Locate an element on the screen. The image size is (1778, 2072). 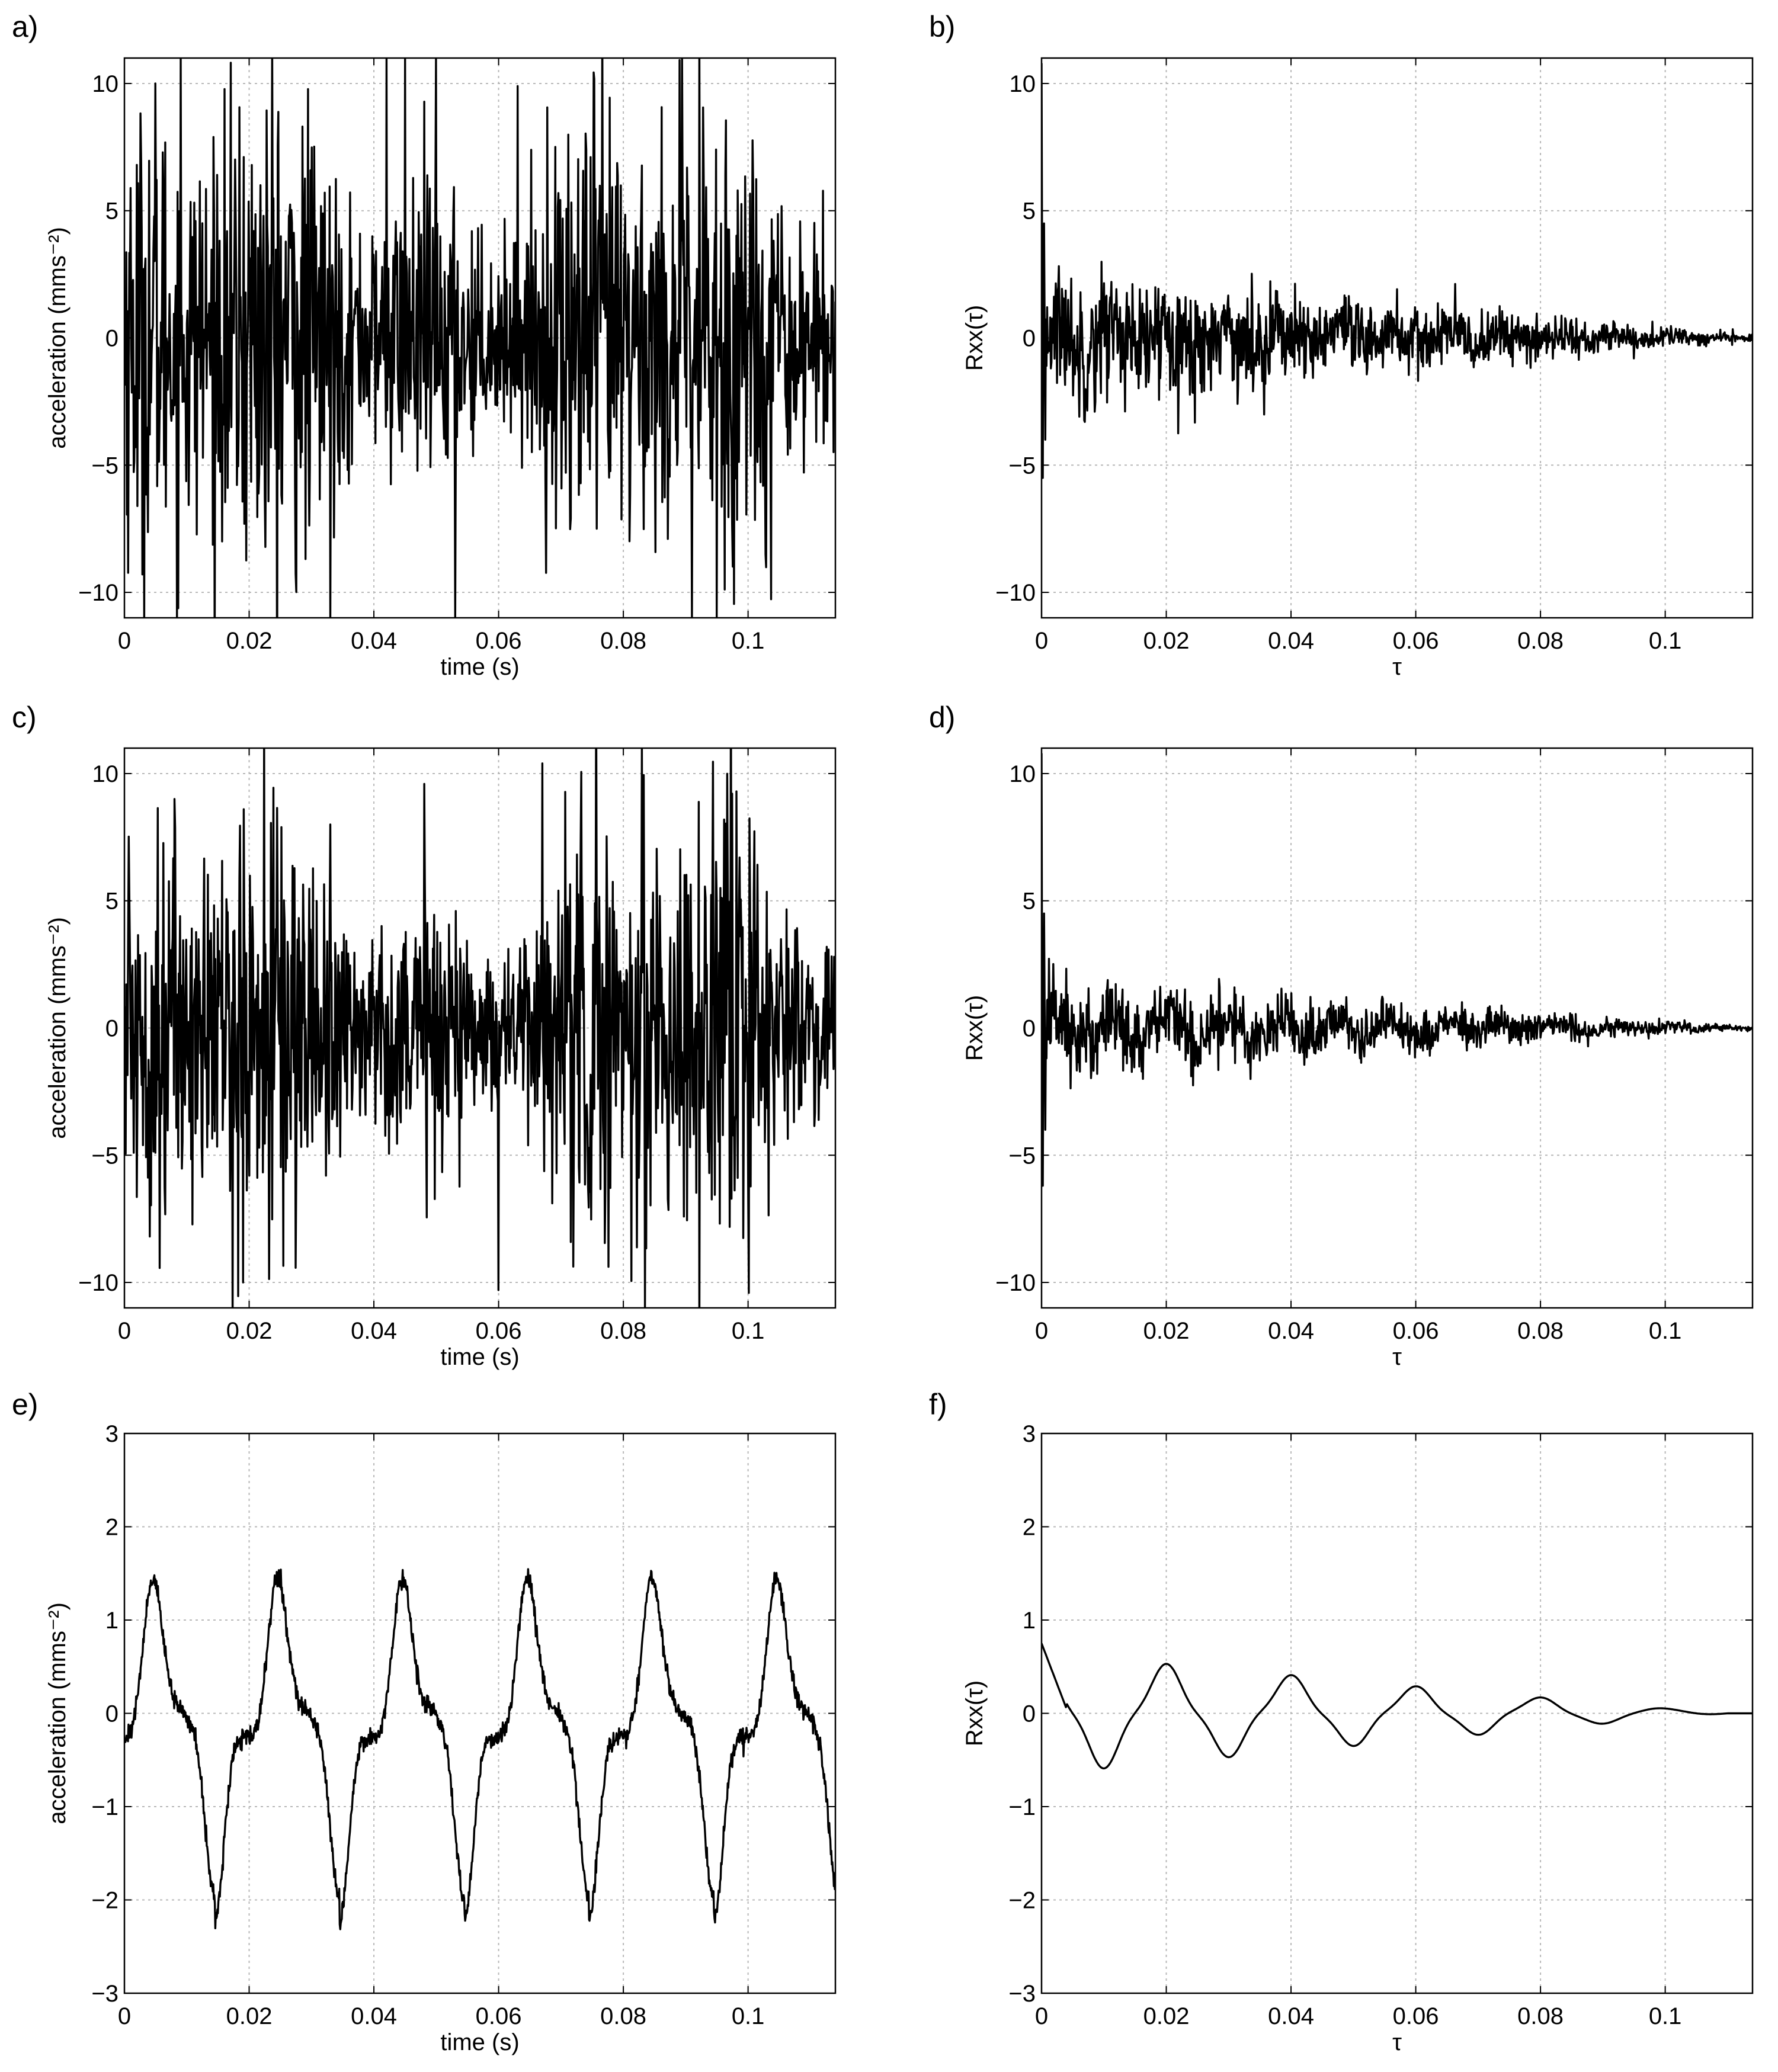
panel-label: f) is located at coordinates (938, 1404).